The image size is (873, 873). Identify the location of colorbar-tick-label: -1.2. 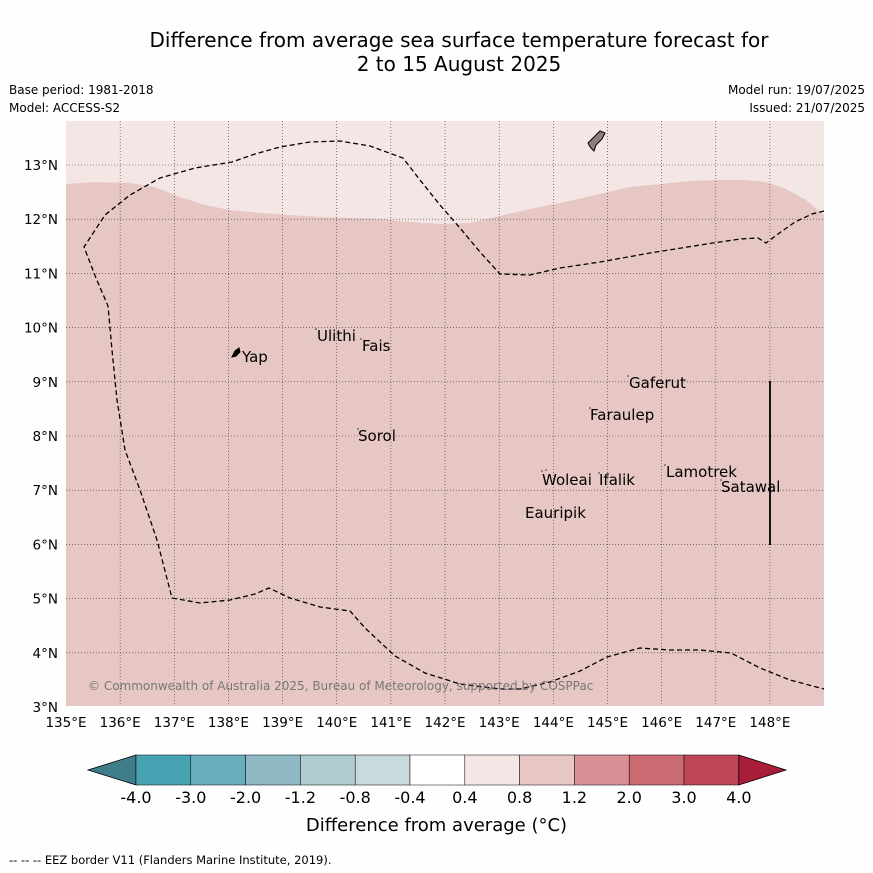
(300, 797).